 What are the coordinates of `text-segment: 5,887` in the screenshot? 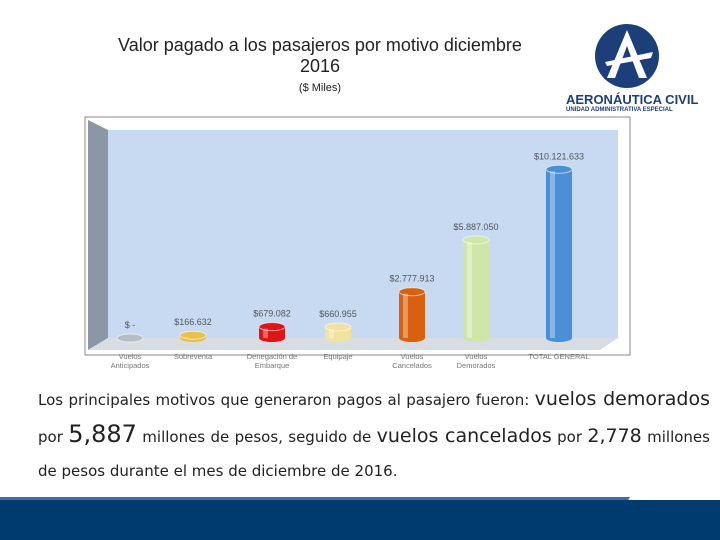 It's located at (102, 434).